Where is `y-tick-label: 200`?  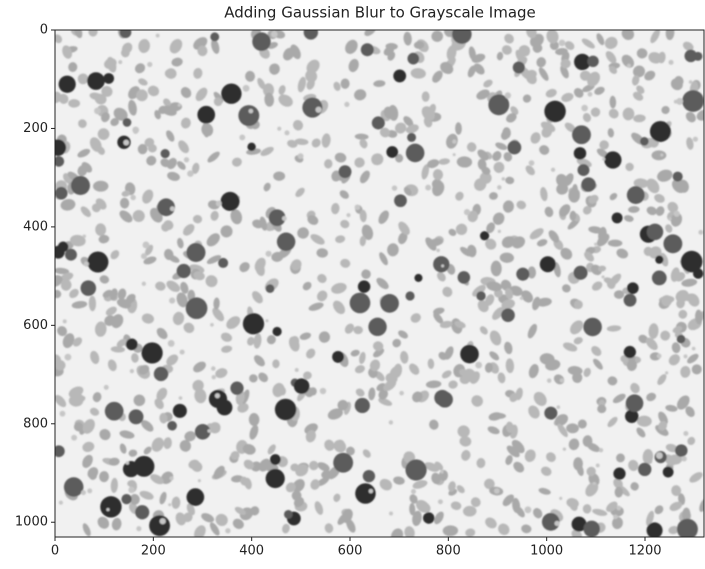
y-tick-label: 200 is located at coordinates (35, 128).